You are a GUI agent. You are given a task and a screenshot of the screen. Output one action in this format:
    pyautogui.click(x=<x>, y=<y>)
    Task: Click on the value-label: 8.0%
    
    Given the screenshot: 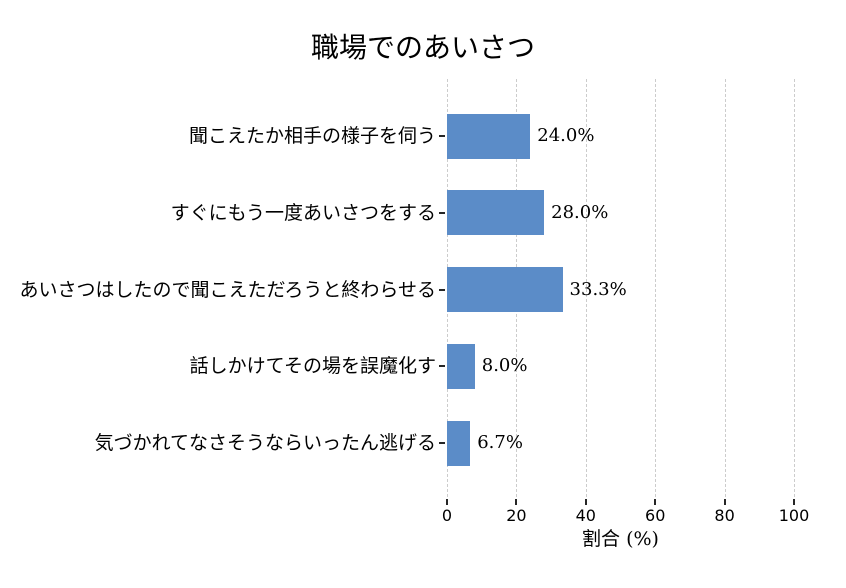 What is the action you would take?
    pyautogui.click(x=504, y=366)
    